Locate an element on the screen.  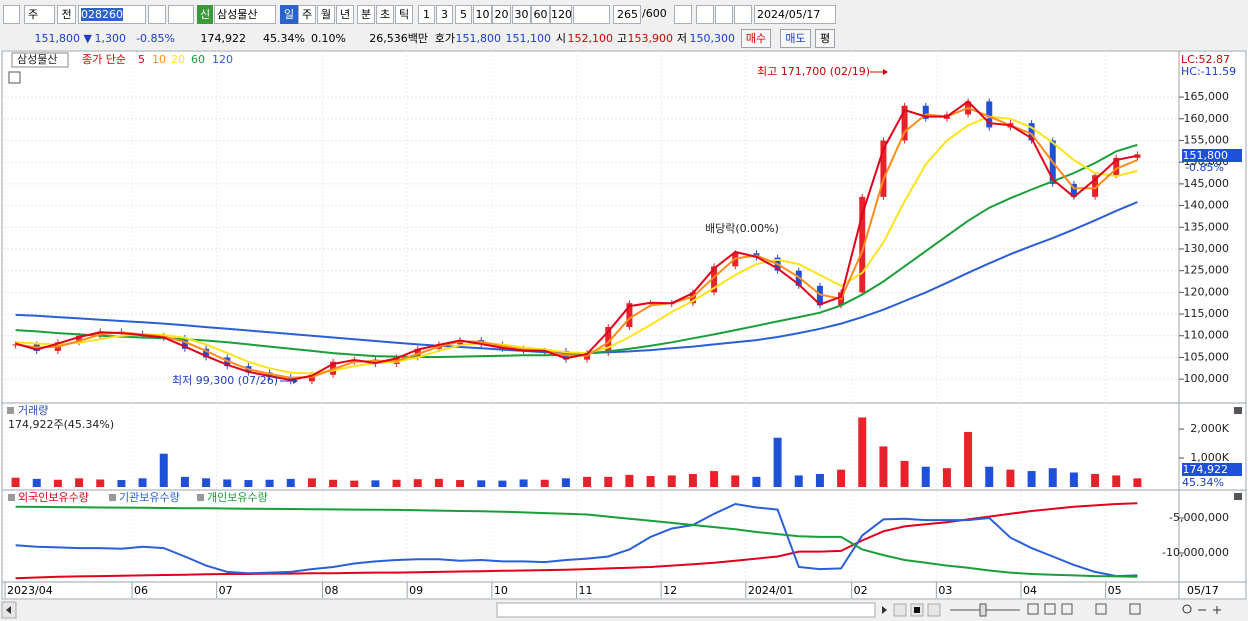
interval-button: 20 is located at coordinates (501, 14).